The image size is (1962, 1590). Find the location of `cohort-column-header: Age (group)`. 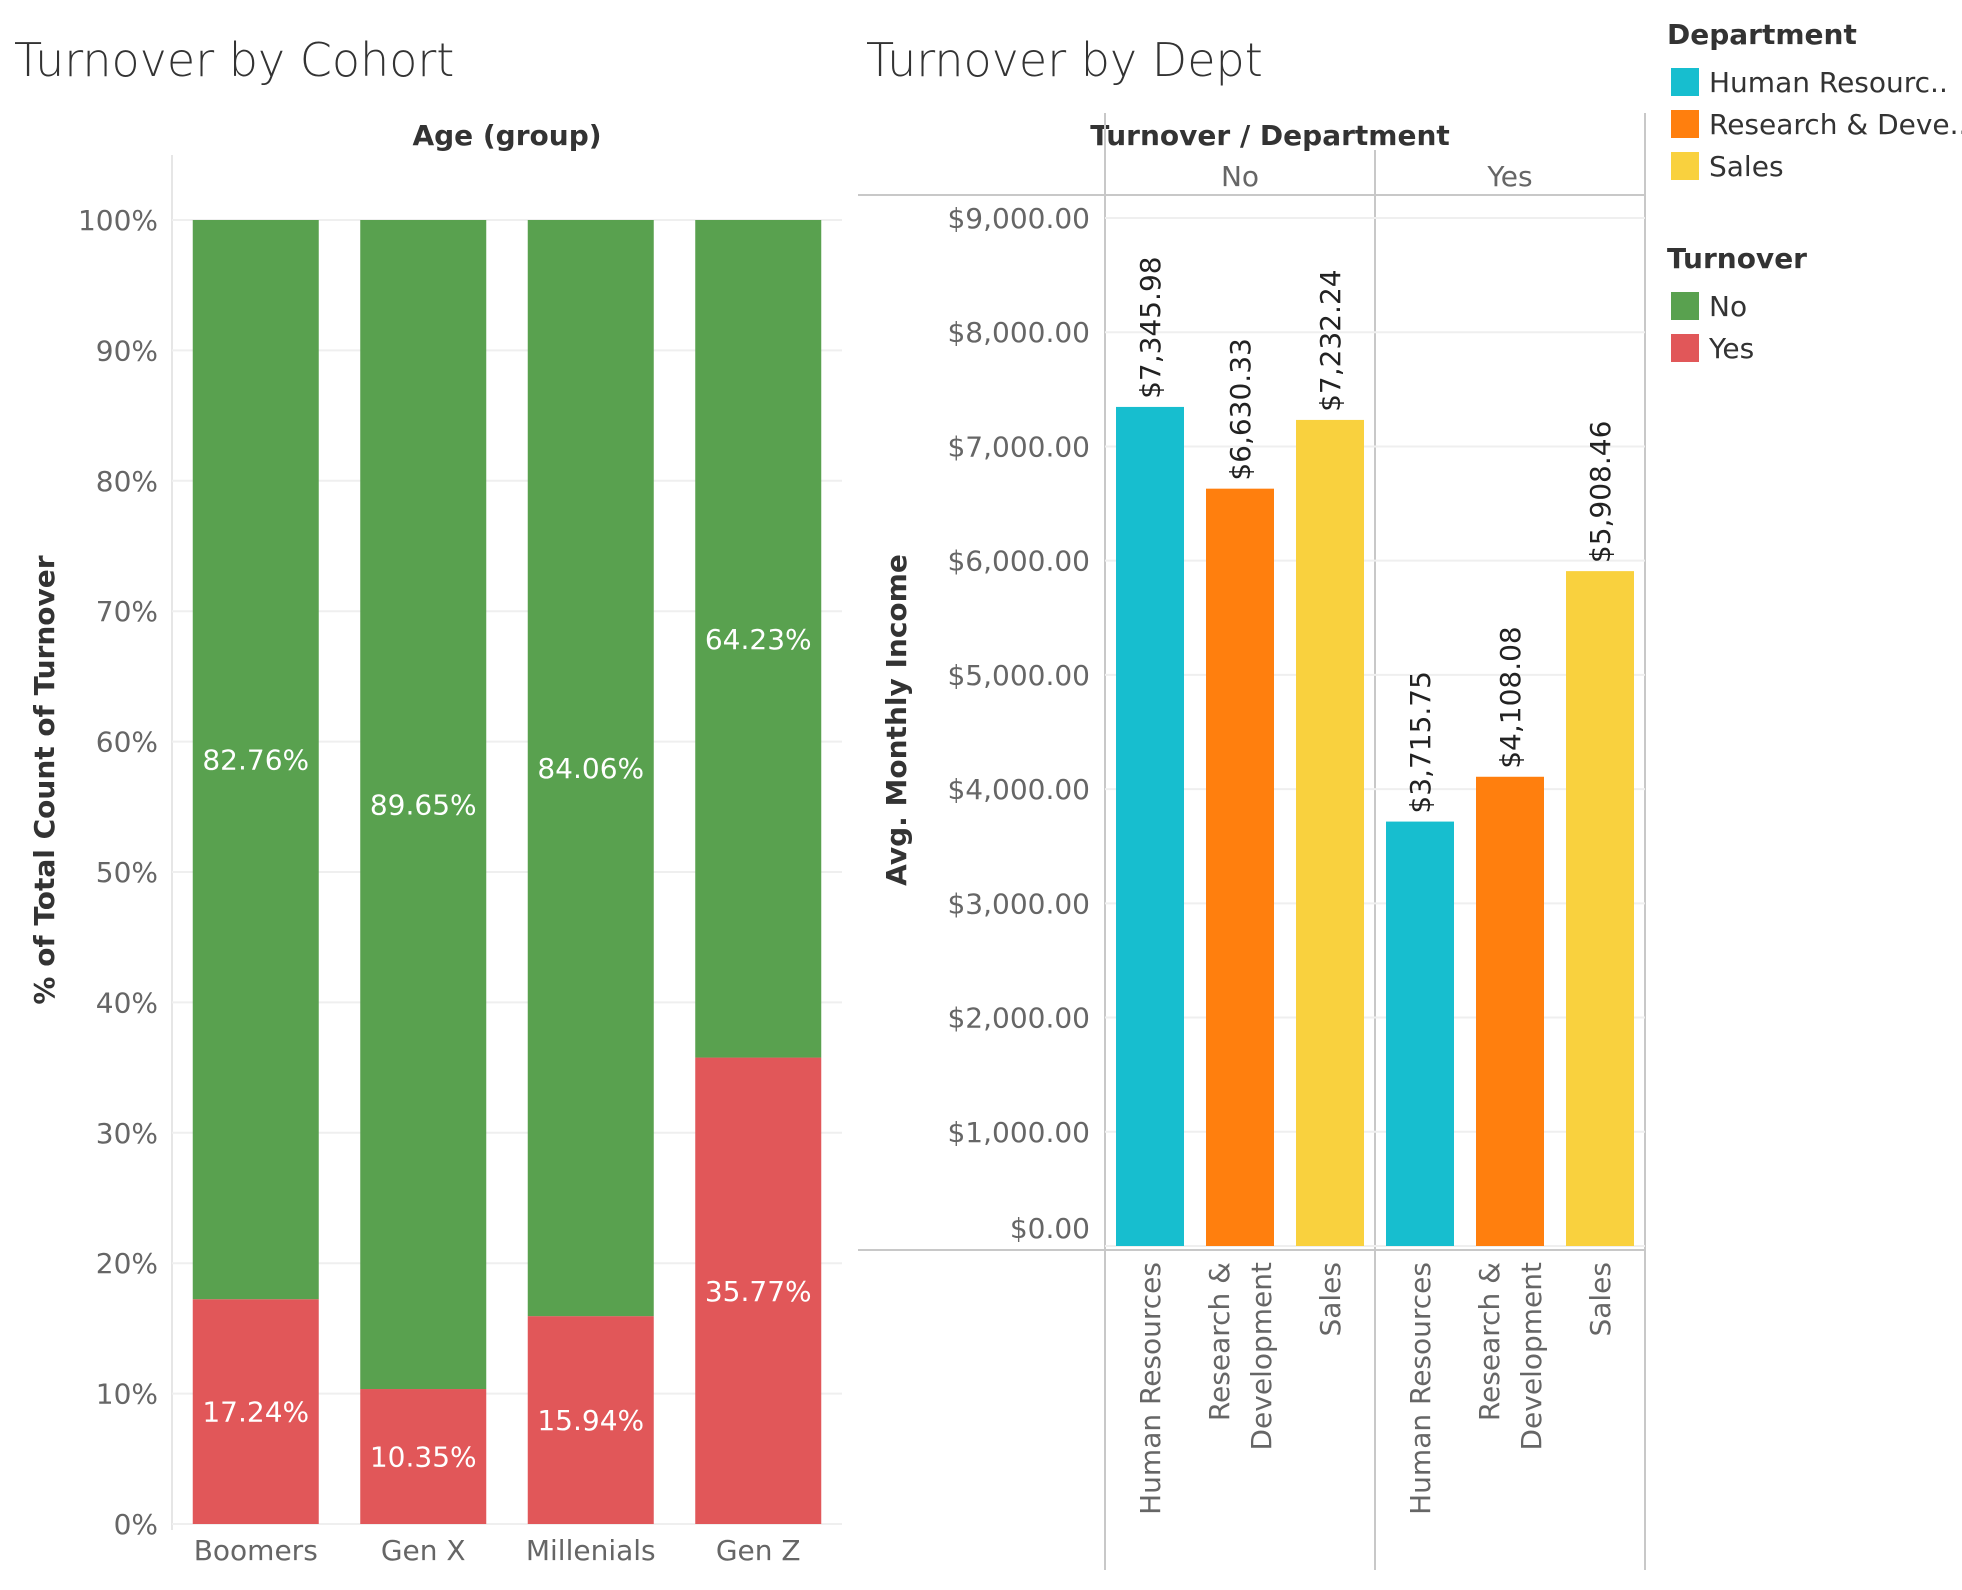

cohort-column-header: Age (group) is located at coordinates (506, 135).